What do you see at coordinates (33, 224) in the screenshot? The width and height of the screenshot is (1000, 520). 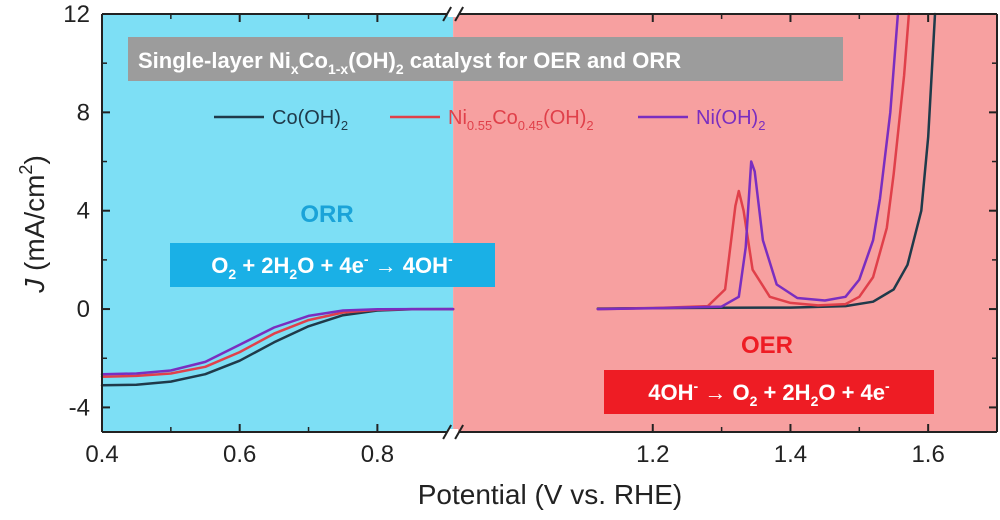 I see `y-axis-title: J (mA/cm2)` at bounding box center [33, 224].